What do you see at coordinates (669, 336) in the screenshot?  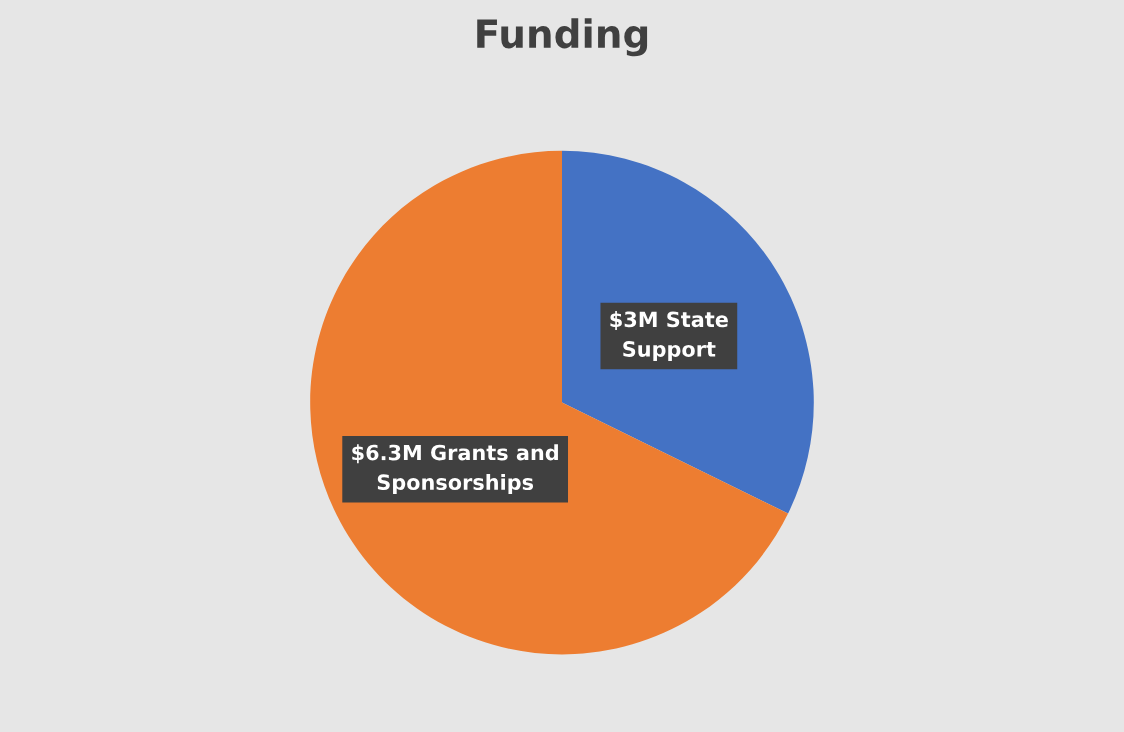 I see `slice-label: $3M State Support` at bounding box center [669, 336].